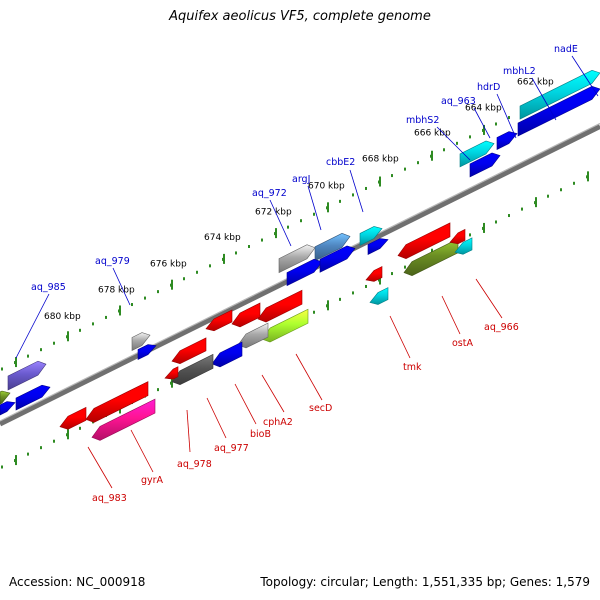 This screenshot has height=600, width=600. Describe the element at coordinates (559, 95) in the screenshot. I see `gene-mbhL2` at that location.